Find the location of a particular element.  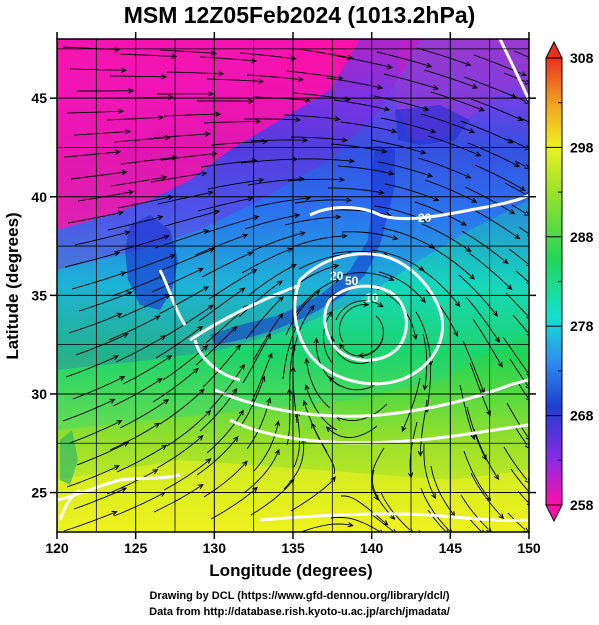

x-tick-label: 150 is located at coordinates (529, 548).